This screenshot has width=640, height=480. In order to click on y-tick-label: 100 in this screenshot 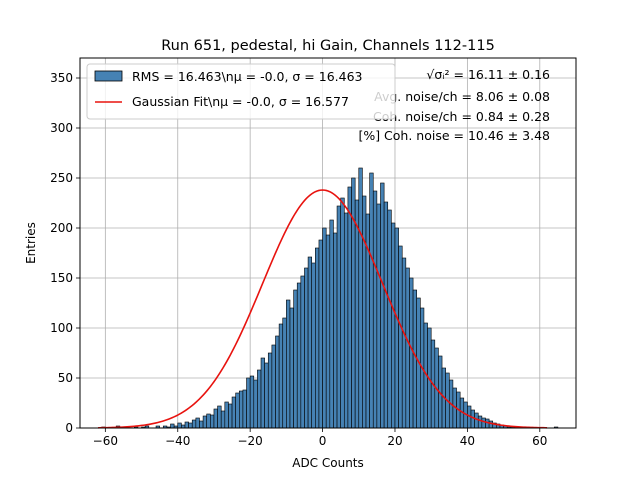, I will do `click(61, 328)`.